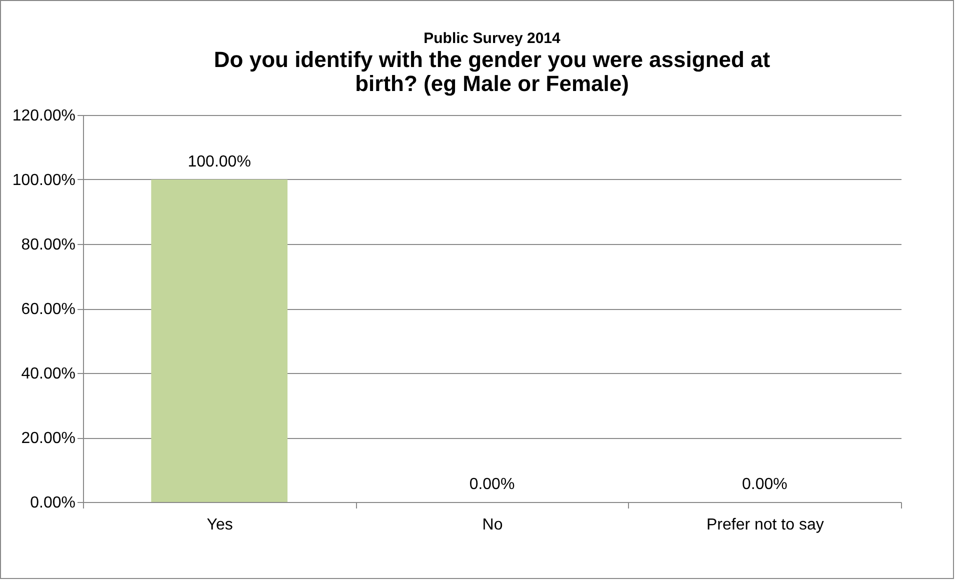 The image size is (956, 581). What do you see at coordinates (219, 162) in the screenshot?
I see `data-label: 100.00%` at bounding box center [219, 162].